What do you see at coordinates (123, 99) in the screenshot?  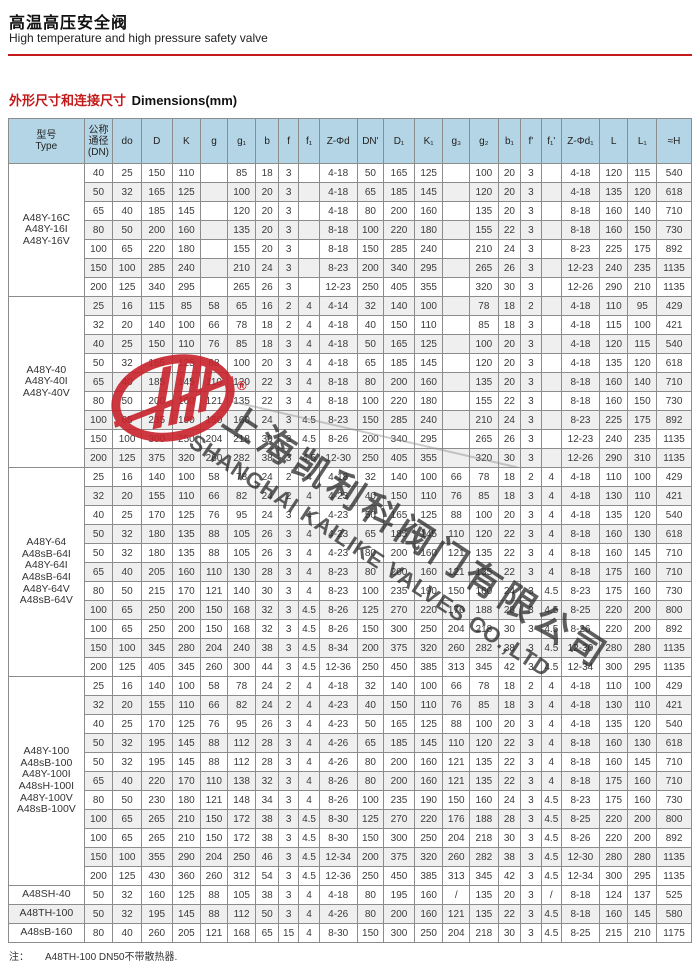 I see `section-heading: 外形尺寸和连接尺寸 Dimensions(mm)` at bounding box center [123, 99].